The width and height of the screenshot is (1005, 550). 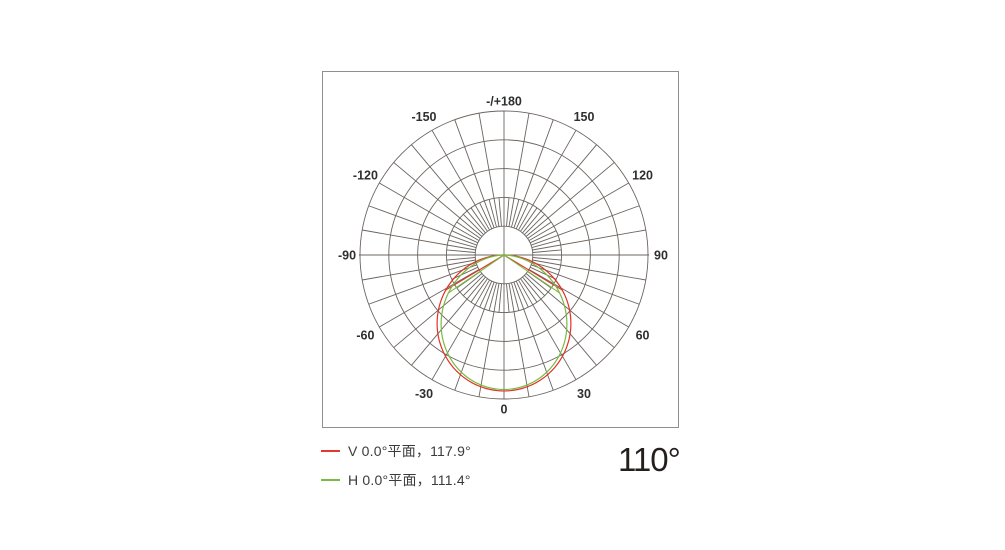 I want to click on angle-label-150: 150, so click(x=584, y=117).